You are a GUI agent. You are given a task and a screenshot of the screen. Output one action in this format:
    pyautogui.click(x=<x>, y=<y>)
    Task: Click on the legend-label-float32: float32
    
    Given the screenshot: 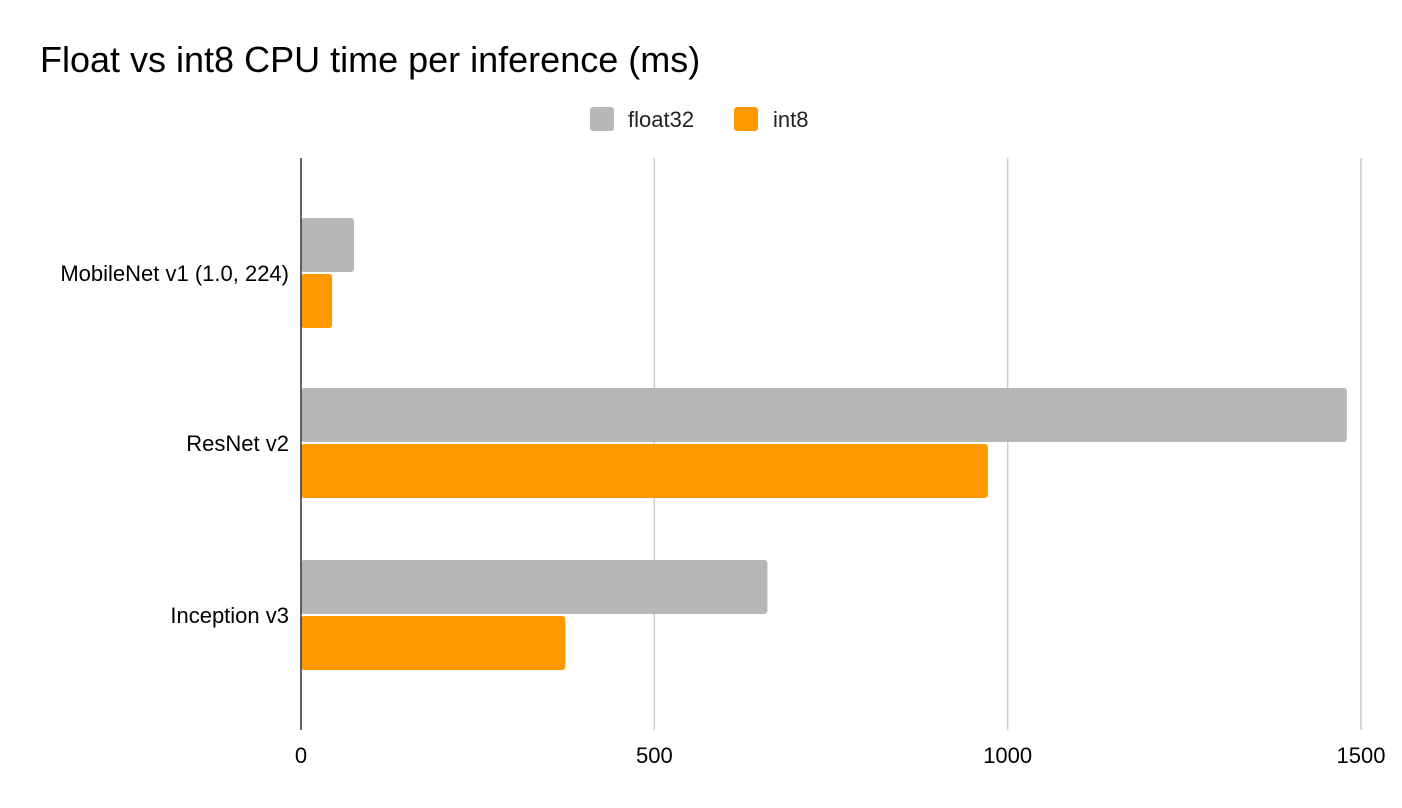 What is the action you would take?
    pyautogui.click(x=661, y=119)
    